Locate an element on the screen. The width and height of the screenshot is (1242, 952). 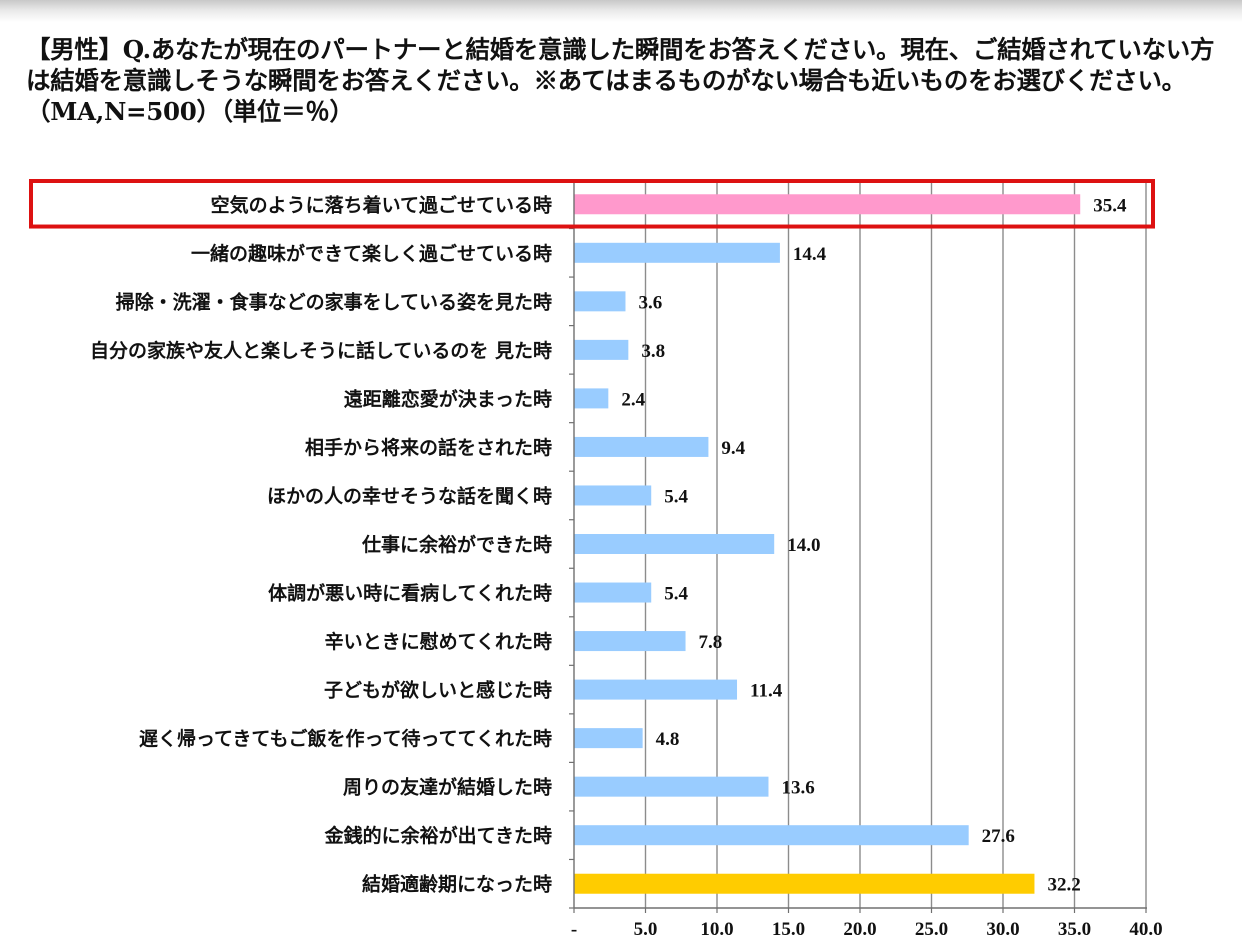
value-label: 3.6 is located at coordinates (650, 302).